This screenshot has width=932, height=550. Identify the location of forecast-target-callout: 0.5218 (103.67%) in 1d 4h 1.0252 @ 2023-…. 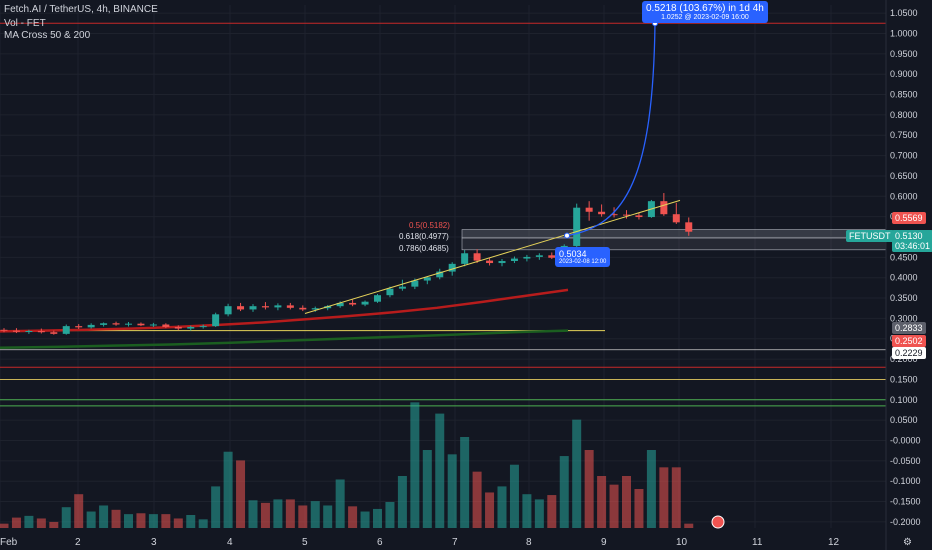
(705, 12).